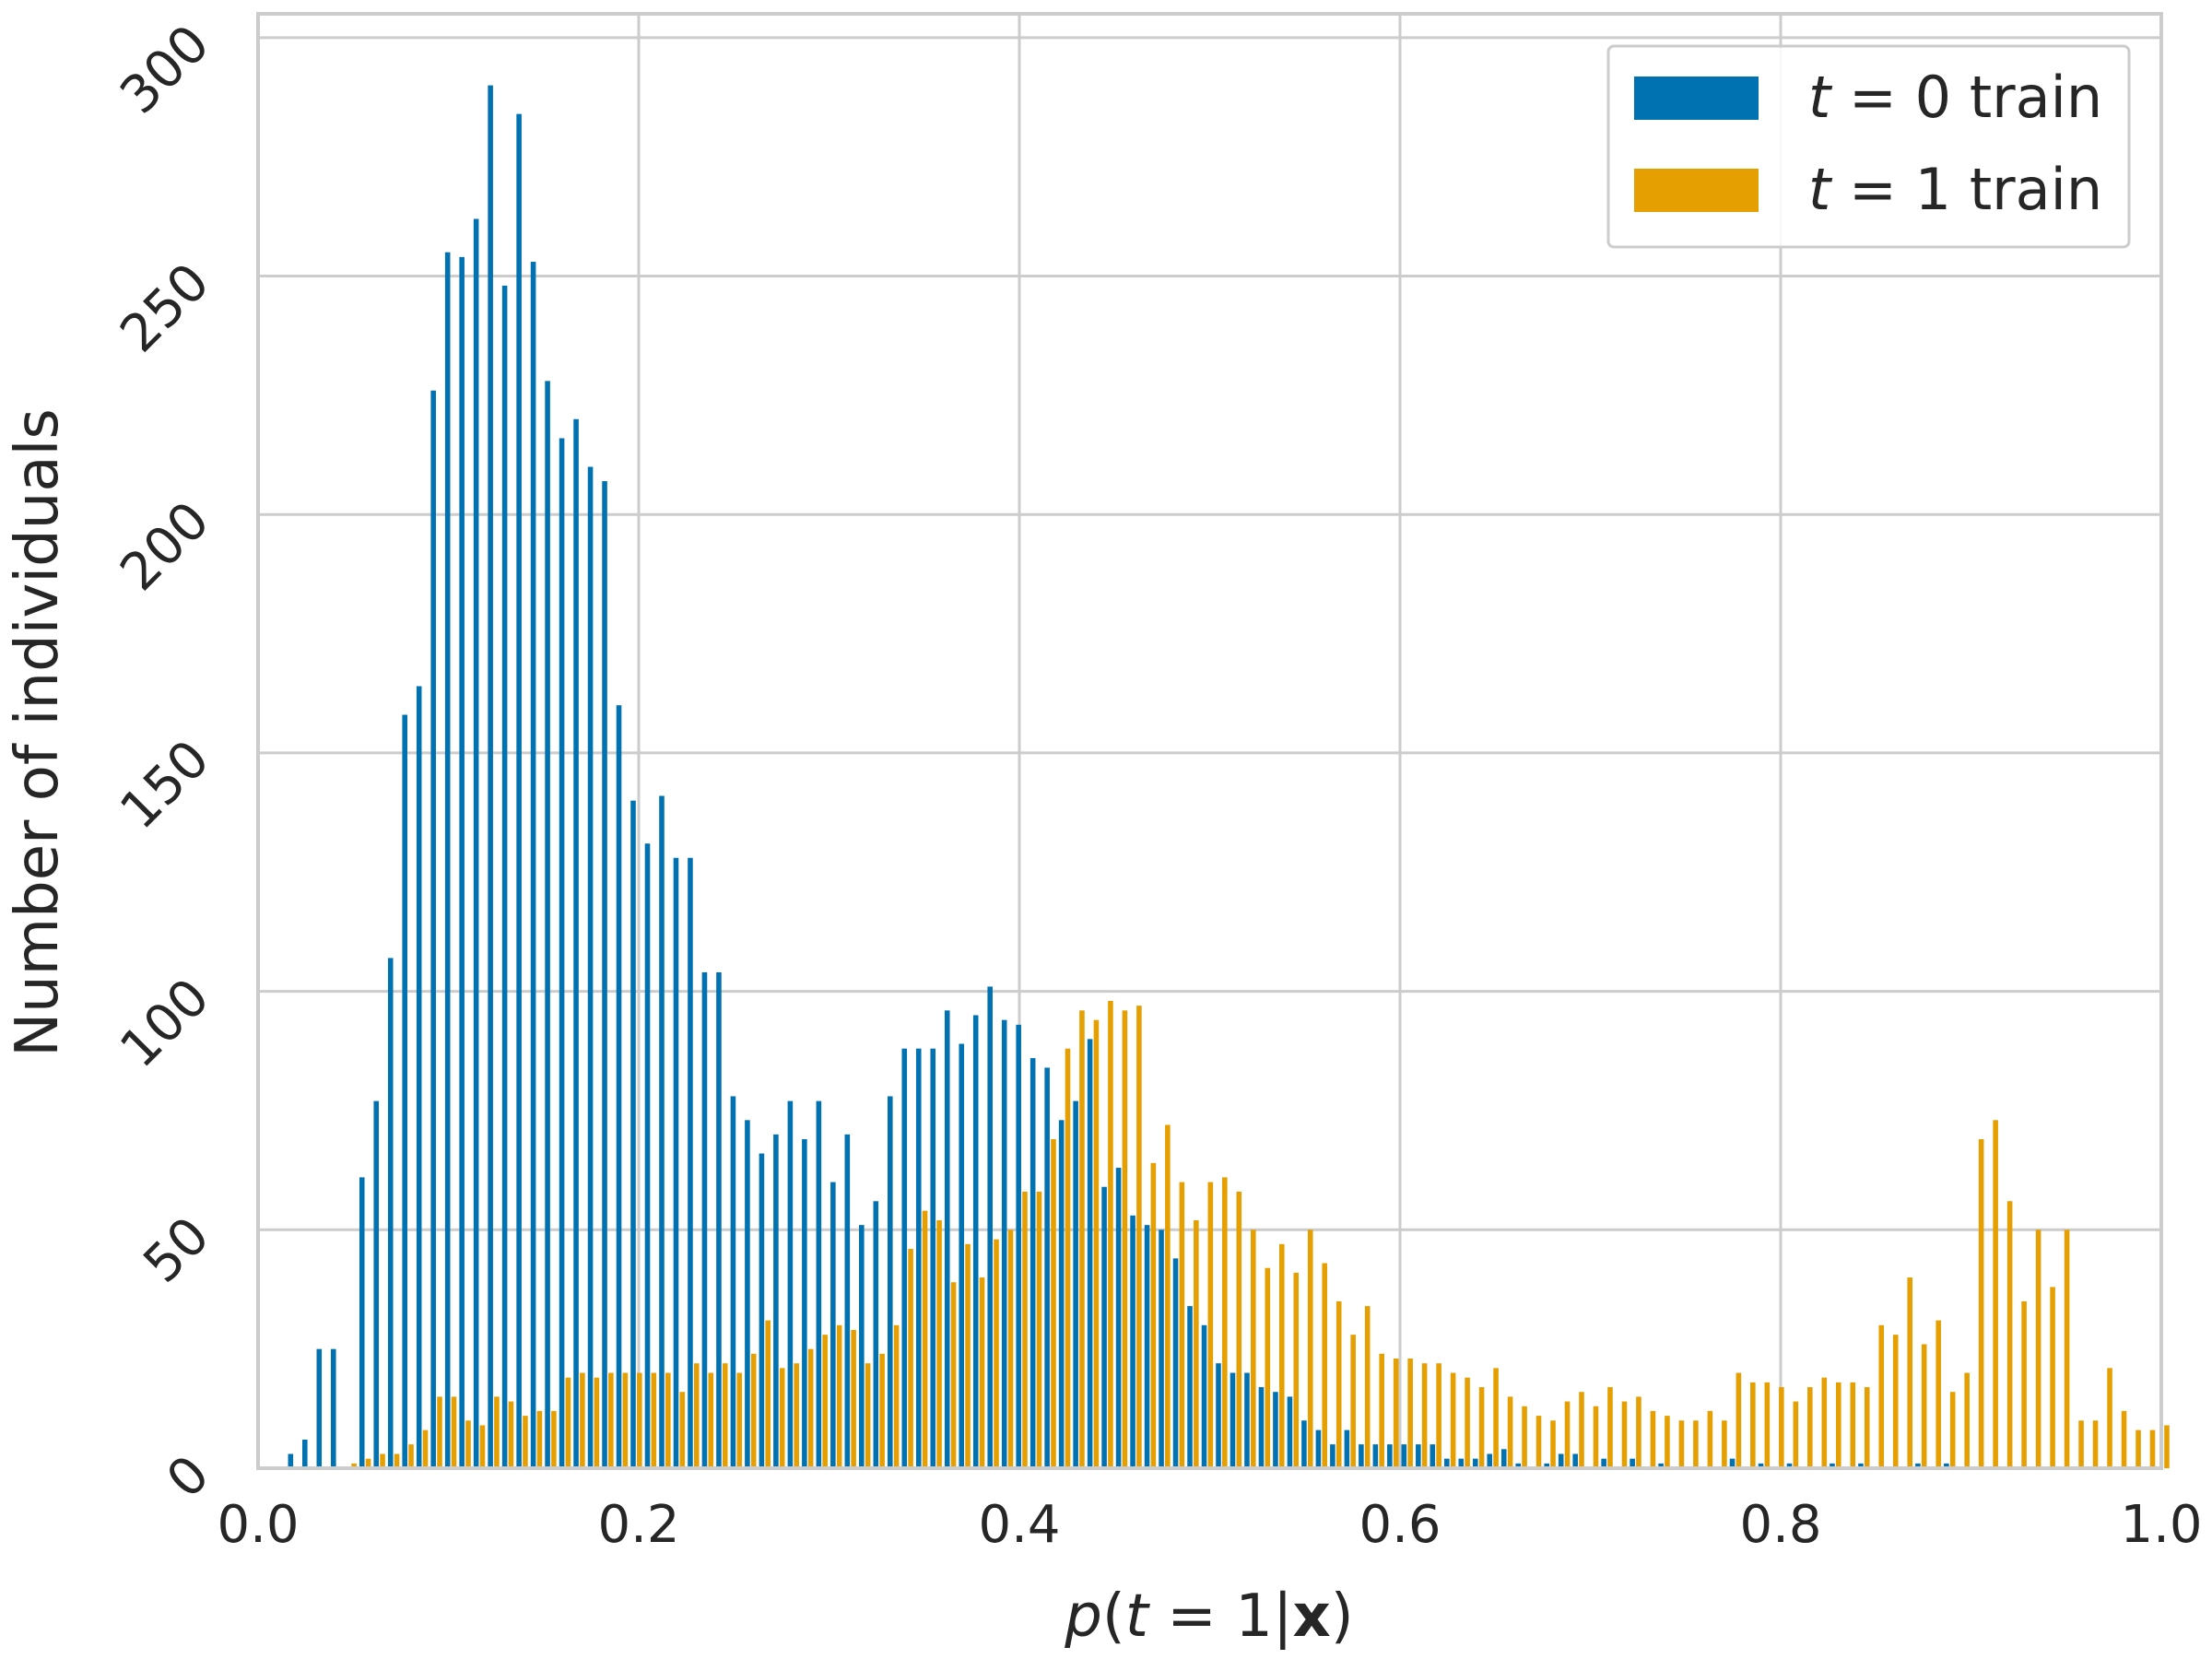 This screenshot has height=1659, width=2212. I want to click on legend-label-t1: t = 1 train, so click(1955, 189).